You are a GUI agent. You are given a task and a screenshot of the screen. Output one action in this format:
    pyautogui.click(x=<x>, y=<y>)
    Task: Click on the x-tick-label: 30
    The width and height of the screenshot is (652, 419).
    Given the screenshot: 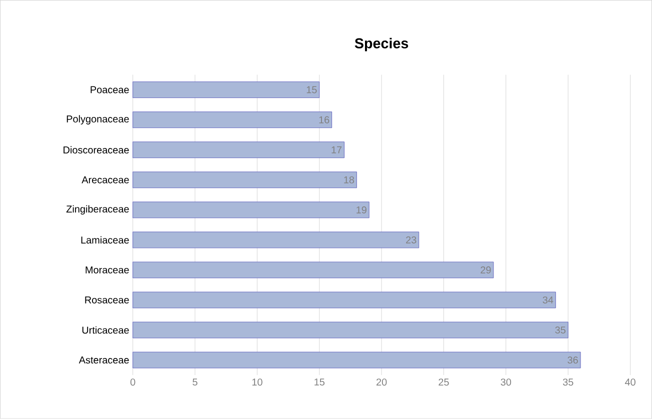 What is the action you would take?
    pyautogui.click(x=506, y=382)
    